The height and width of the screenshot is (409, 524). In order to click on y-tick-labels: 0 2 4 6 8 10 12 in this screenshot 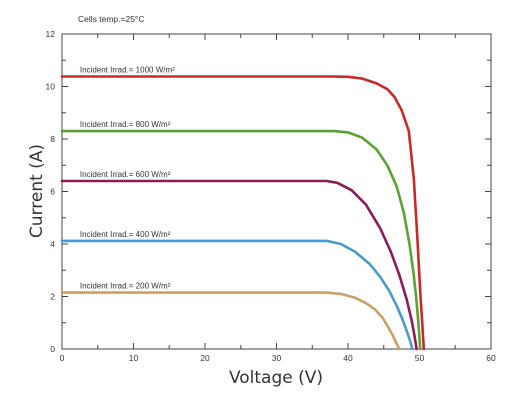, I will do `click(51, 191)`.